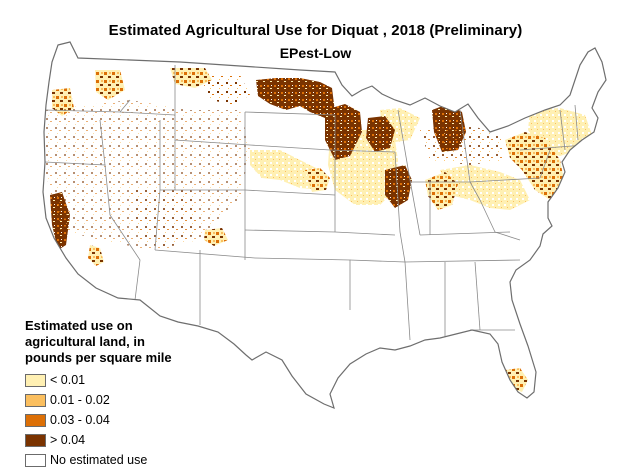  Describe the element at coordinates (68, 440) in the screenshot. I see `legend-label: > 0.04` at that location.